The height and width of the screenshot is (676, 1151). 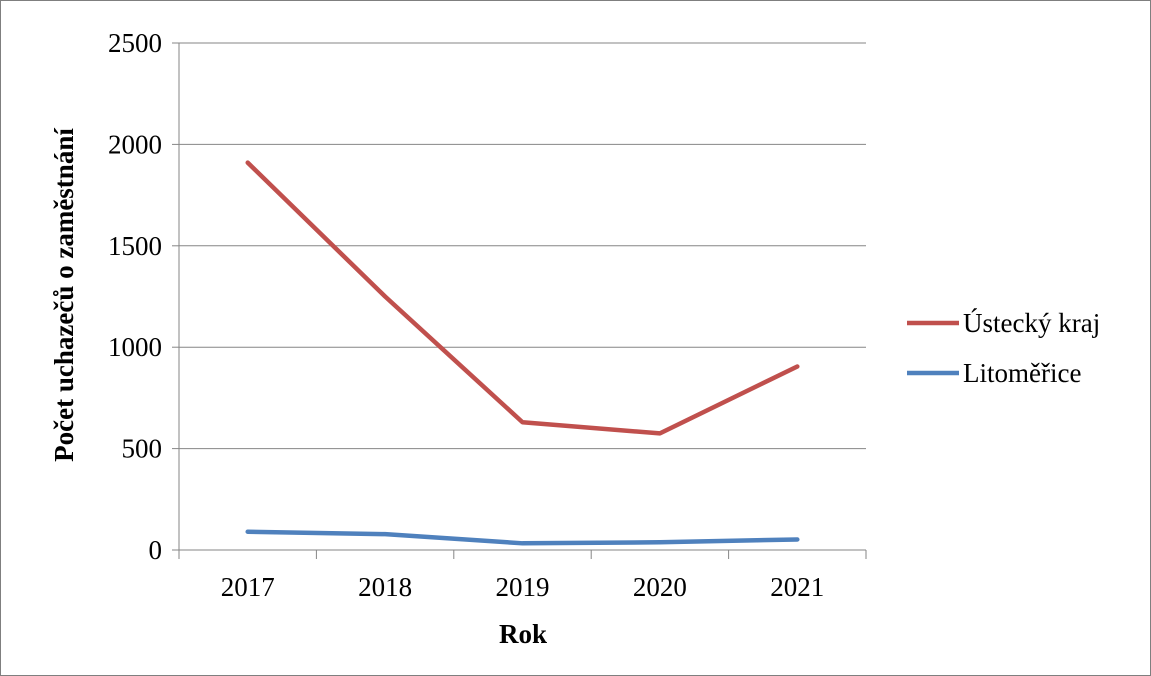 What do you see at coordinates (660, 587) in the screenshot?
I see `x-tick-label: 2020` at bounding box center [660, 587].